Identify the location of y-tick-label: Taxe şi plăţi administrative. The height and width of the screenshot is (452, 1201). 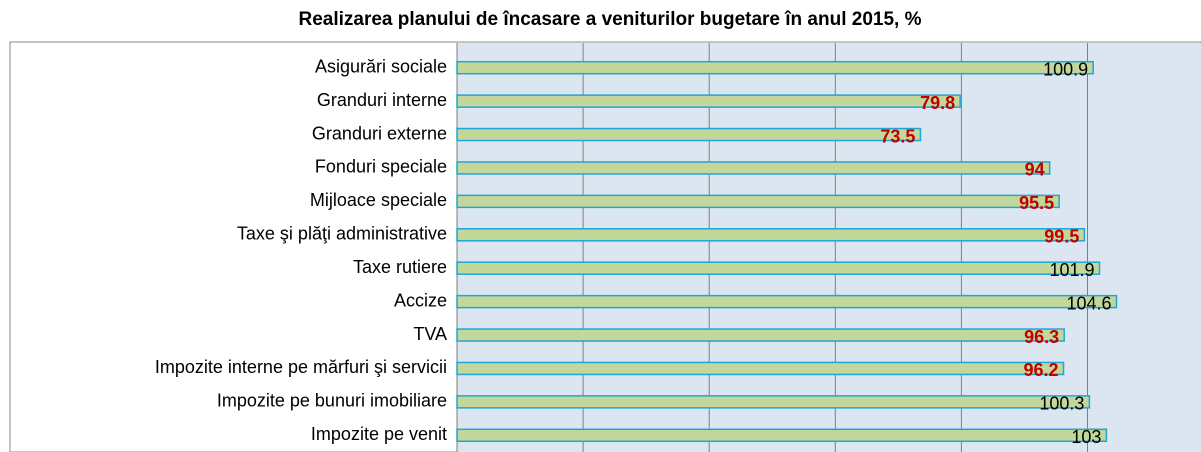
(342, 234).